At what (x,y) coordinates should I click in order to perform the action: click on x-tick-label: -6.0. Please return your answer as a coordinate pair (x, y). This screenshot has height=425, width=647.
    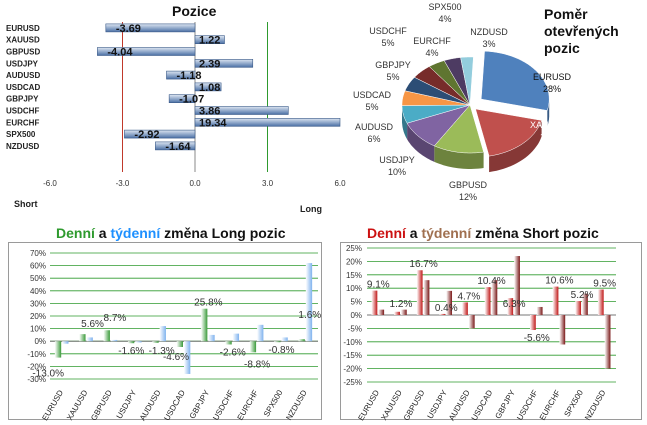
    Looking at the image, I should click on (50, 183).